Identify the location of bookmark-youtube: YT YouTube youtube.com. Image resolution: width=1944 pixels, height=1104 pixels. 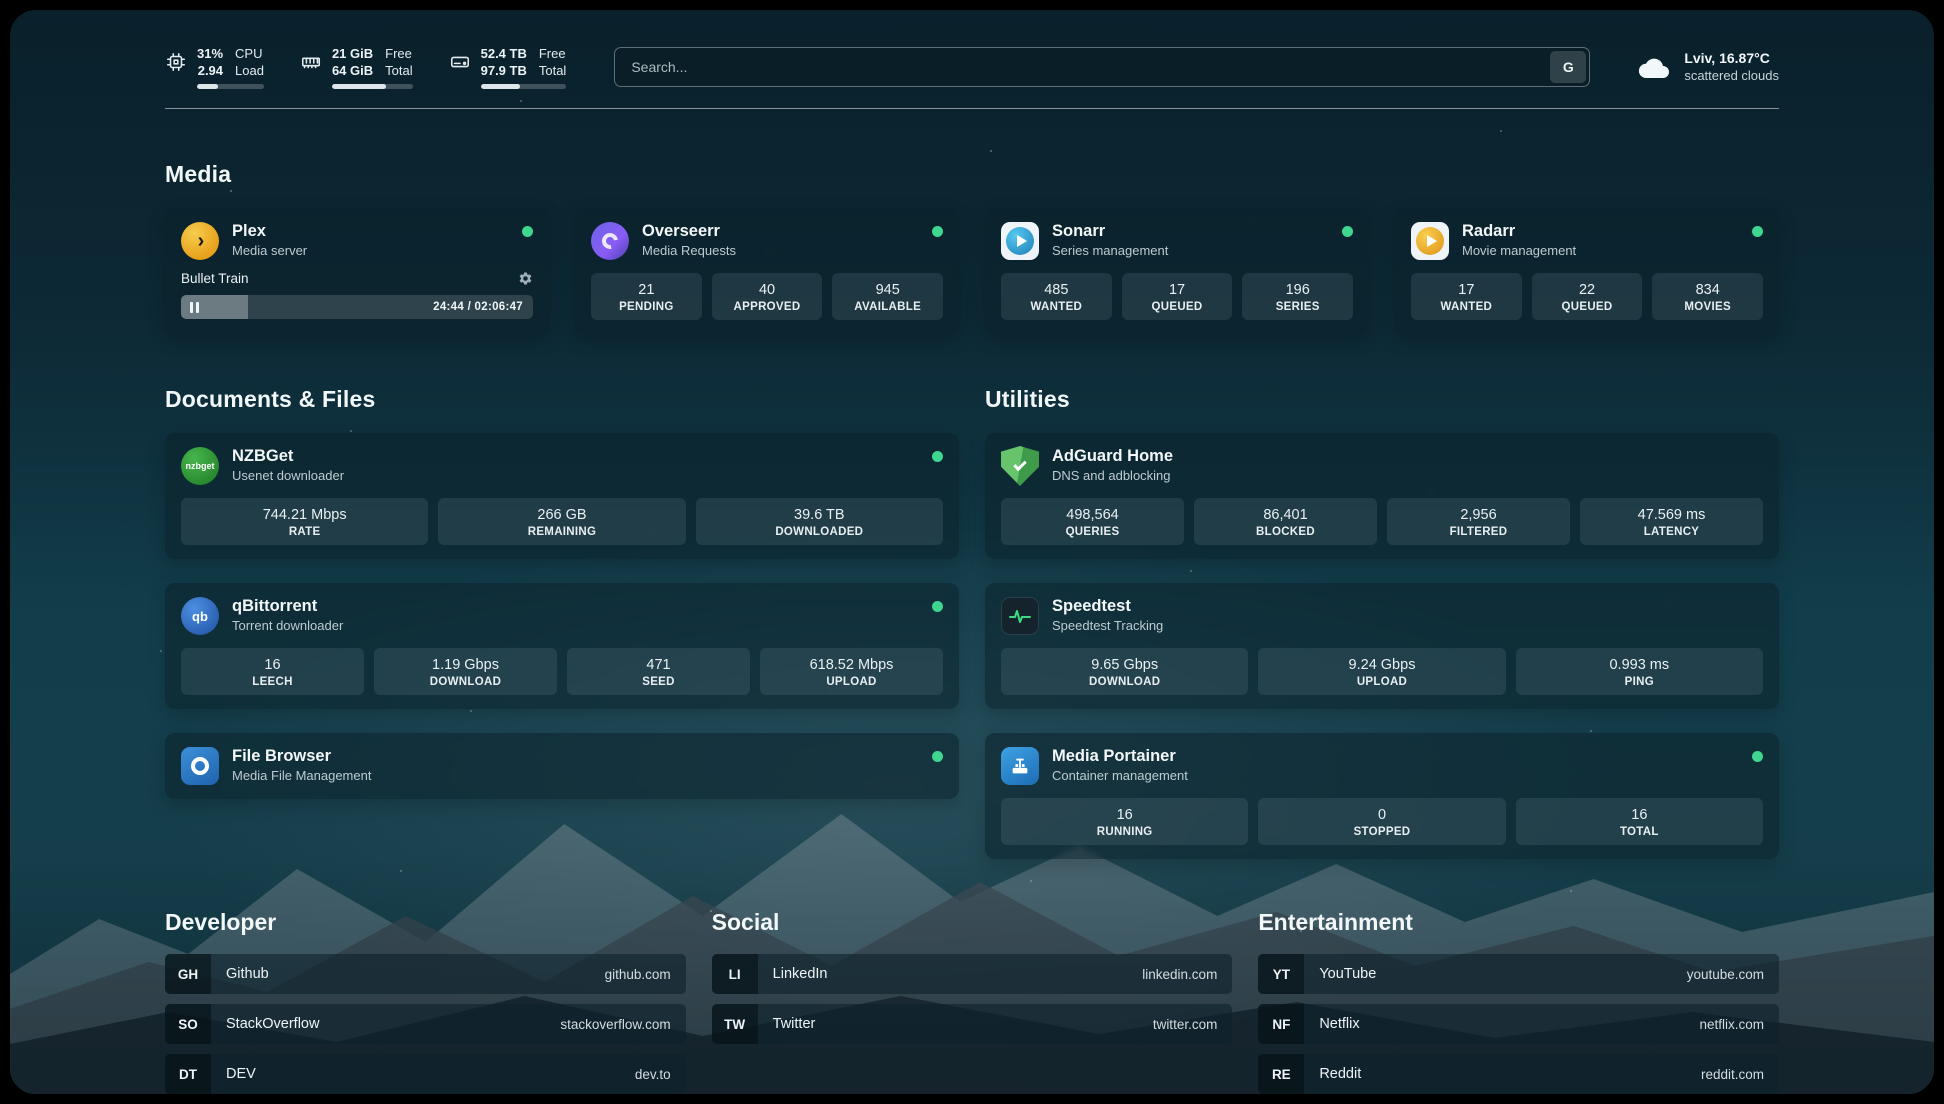
(1518, 974).